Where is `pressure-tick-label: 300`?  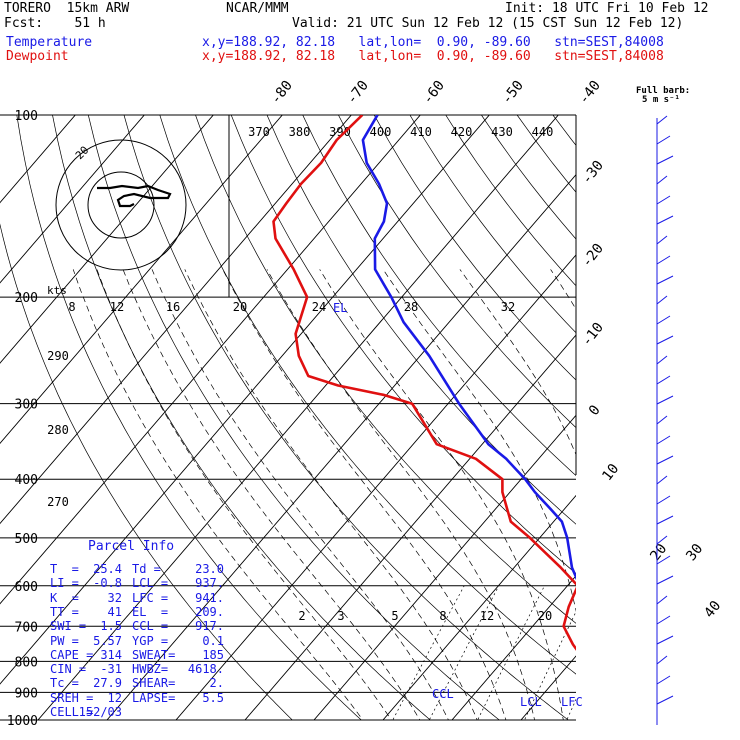 pressure-tick-label: 300 is located at coordinates (26, 405).